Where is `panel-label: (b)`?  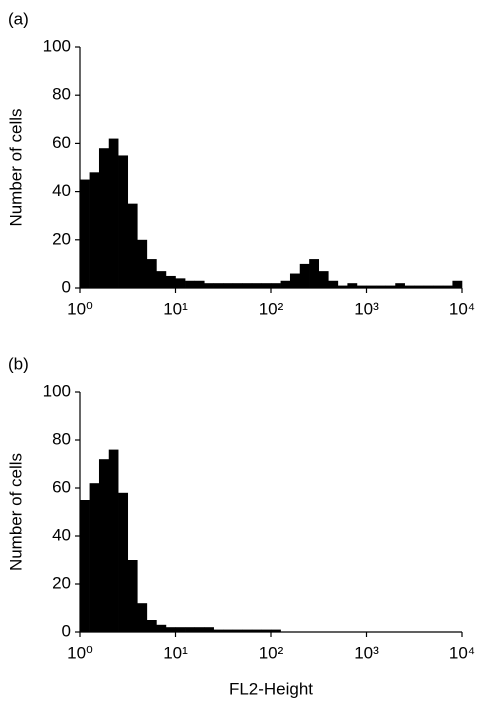
panel-label: (b) is located at coordinates (18, 363).